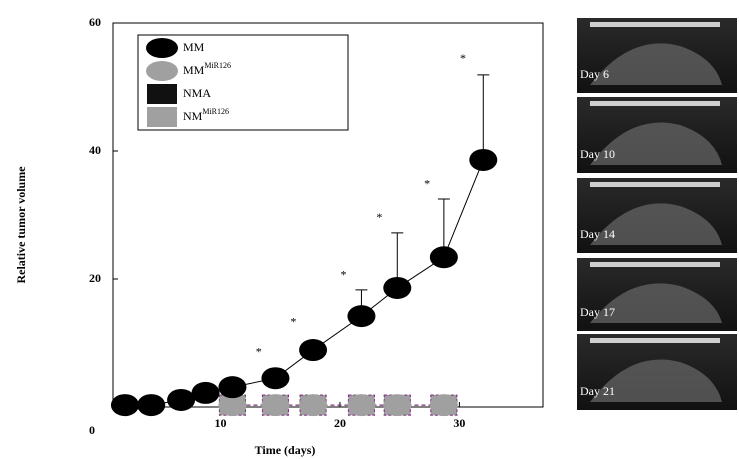 Image resolution: width=739 pixels, height=459 pixels. Describe the element at coordinates (92, 430) in the screenshot. I see `y-tick-label: 0` at that location.